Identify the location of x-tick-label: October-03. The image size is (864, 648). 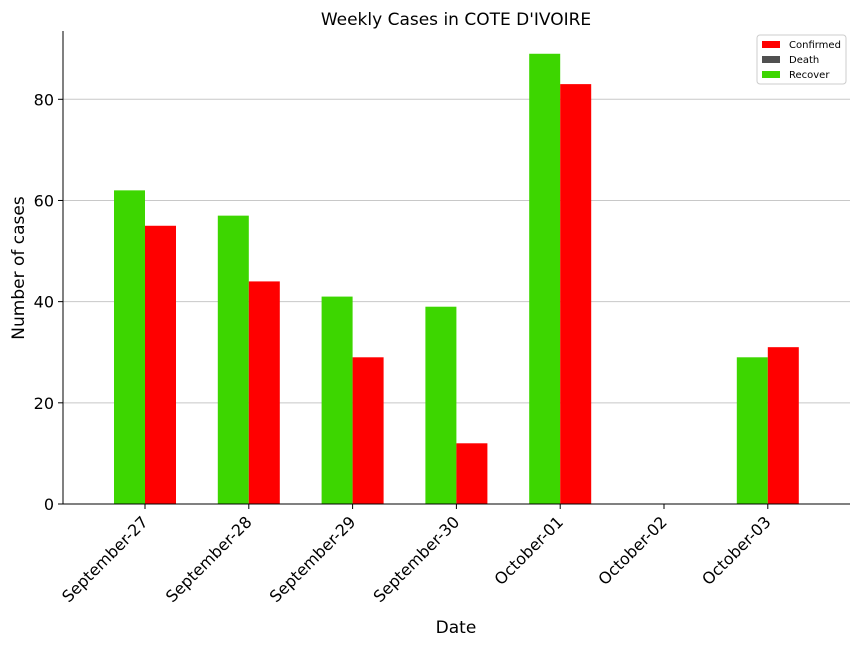
(736, 550).